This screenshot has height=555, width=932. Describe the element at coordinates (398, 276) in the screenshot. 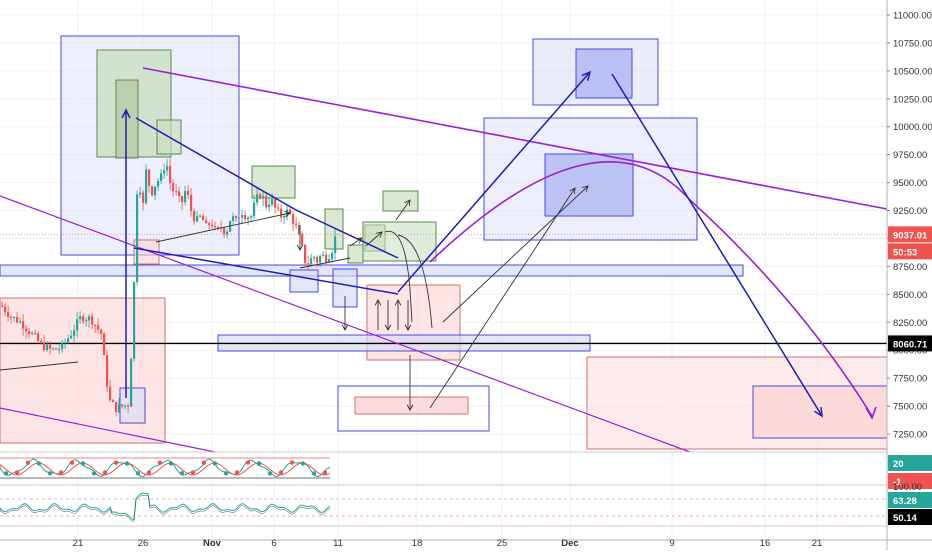

I see `arrow-curve-a` at that location.